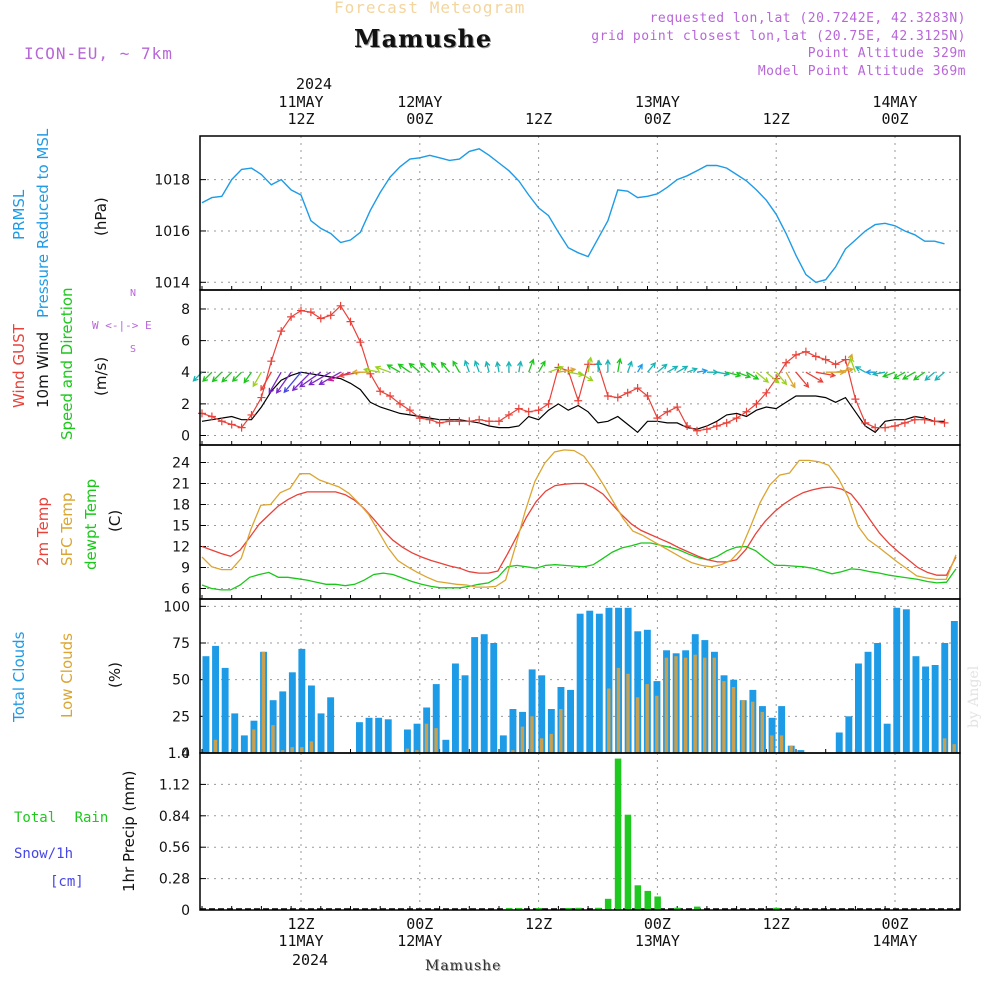 This screenshot has height=1000, width=1000. What do you see at coordinates (895, 119) in the screenshot?
I see `top-tick-line: 00Z` at bounding box center [895, 119].